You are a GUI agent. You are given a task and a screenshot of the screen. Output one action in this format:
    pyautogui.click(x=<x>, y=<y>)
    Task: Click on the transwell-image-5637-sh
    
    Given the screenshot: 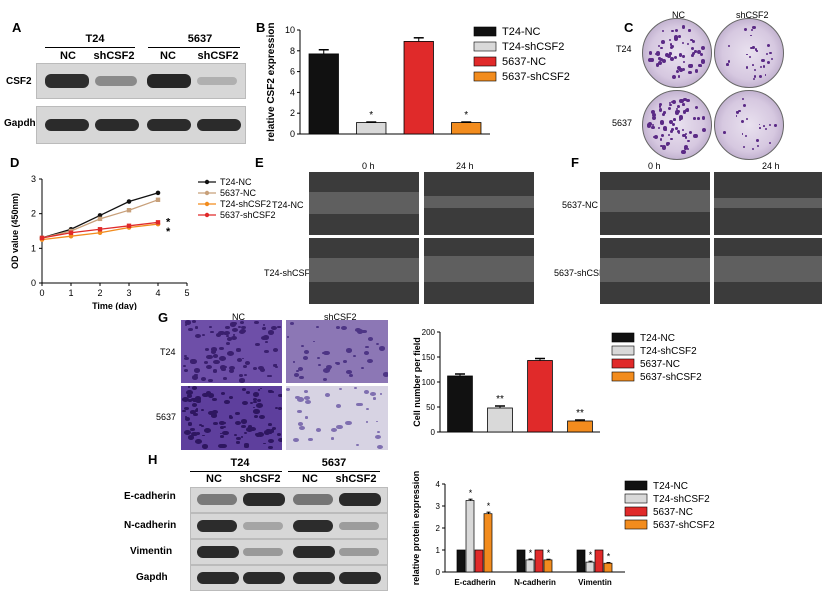 What is the action you would take?
    pyautogui.click(x=337, y=418)
    